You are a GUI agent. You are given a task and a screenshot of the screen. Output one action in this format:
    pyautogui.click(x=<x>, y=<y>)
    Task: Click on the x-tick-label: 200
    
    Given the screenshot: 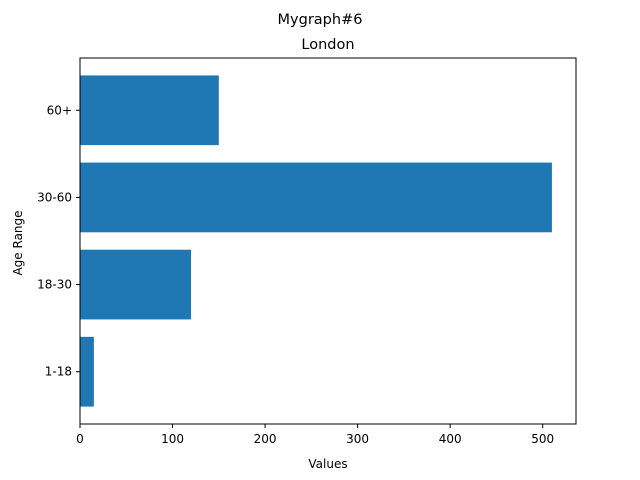 What is the action you would take?
    pyautogui.click(x=265, y=439)
    